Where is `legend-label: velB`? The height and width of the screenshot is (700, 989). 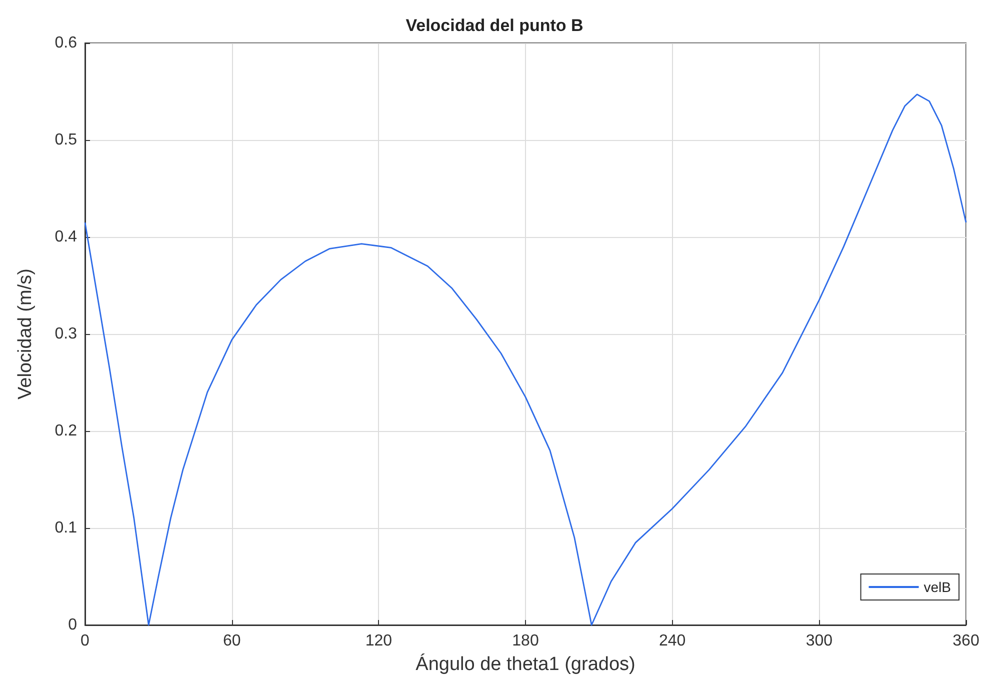 legend-label: velB is located at coordinates (937, 587).